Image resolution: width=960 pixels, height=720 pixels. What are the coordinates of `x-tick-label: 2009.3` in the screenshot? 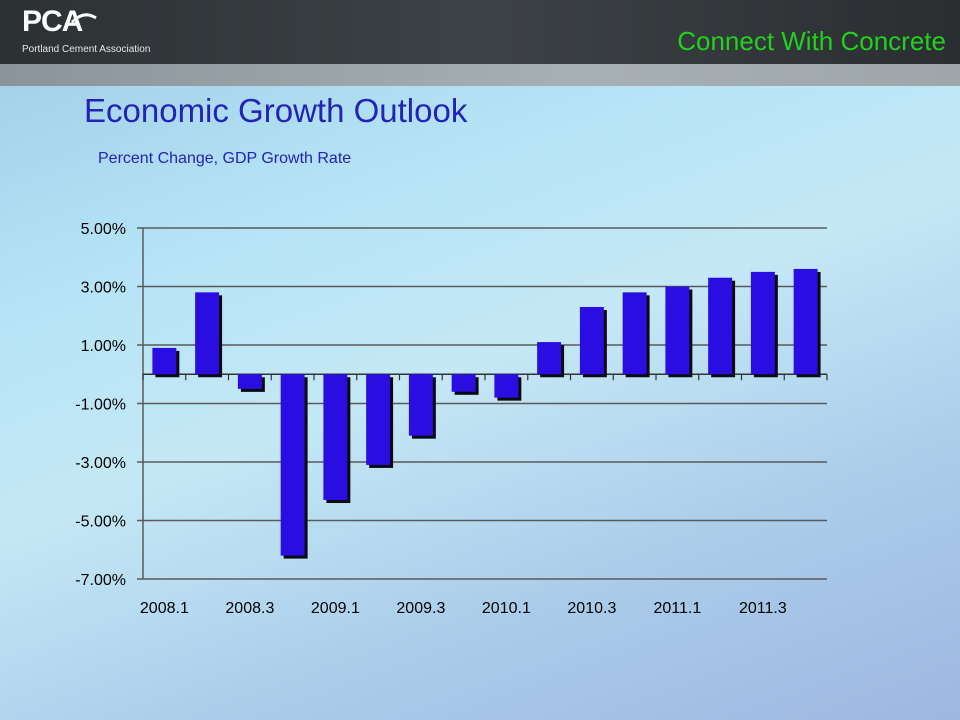 It's located at (420, 608).